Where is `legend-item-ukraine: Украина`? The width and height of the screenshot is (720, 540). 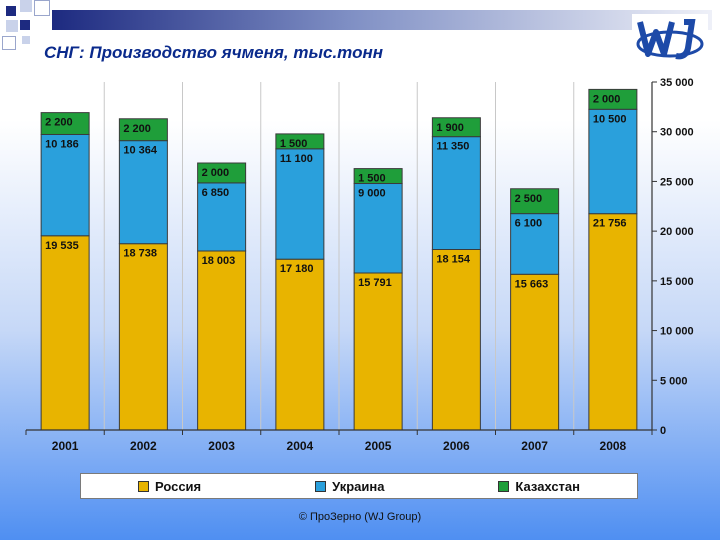
legend-item-ukraine: Украина is located at coordinates (349, 486).